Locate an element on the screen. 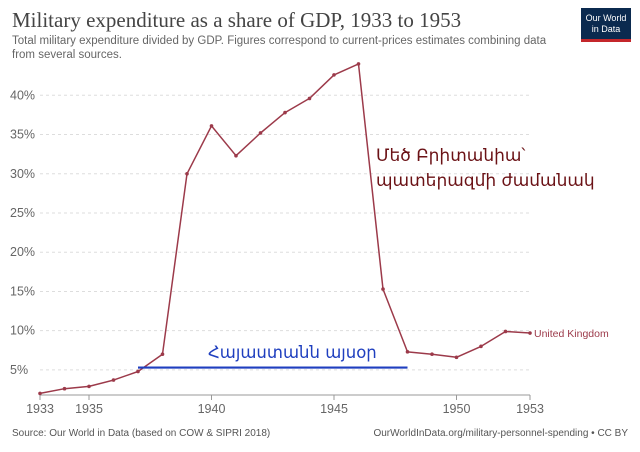 The width and height of the screenshot is (640, 452). uk-wartime-annotation-line-2: պատերազմի ժամանակ is located at coordinates (485, 181).